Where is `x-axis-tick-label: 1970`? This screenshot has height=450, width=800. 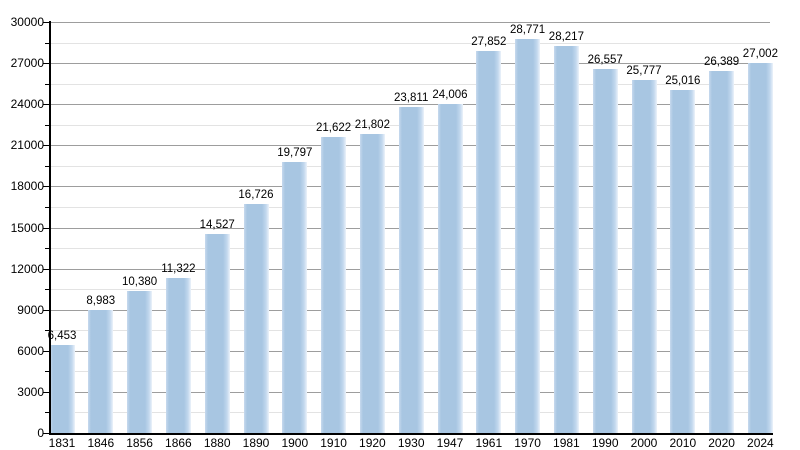 x-axis-tick-label: 1970 is located at coordinates (527, 443).